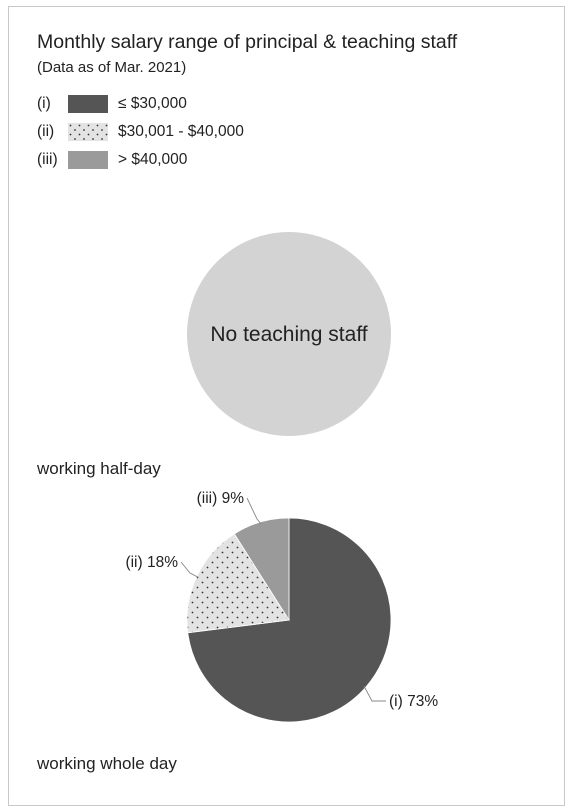 The width and height of the screenshot is (573, 806). I want to click on slice-label: (iii) 9%, so click(221, 498).